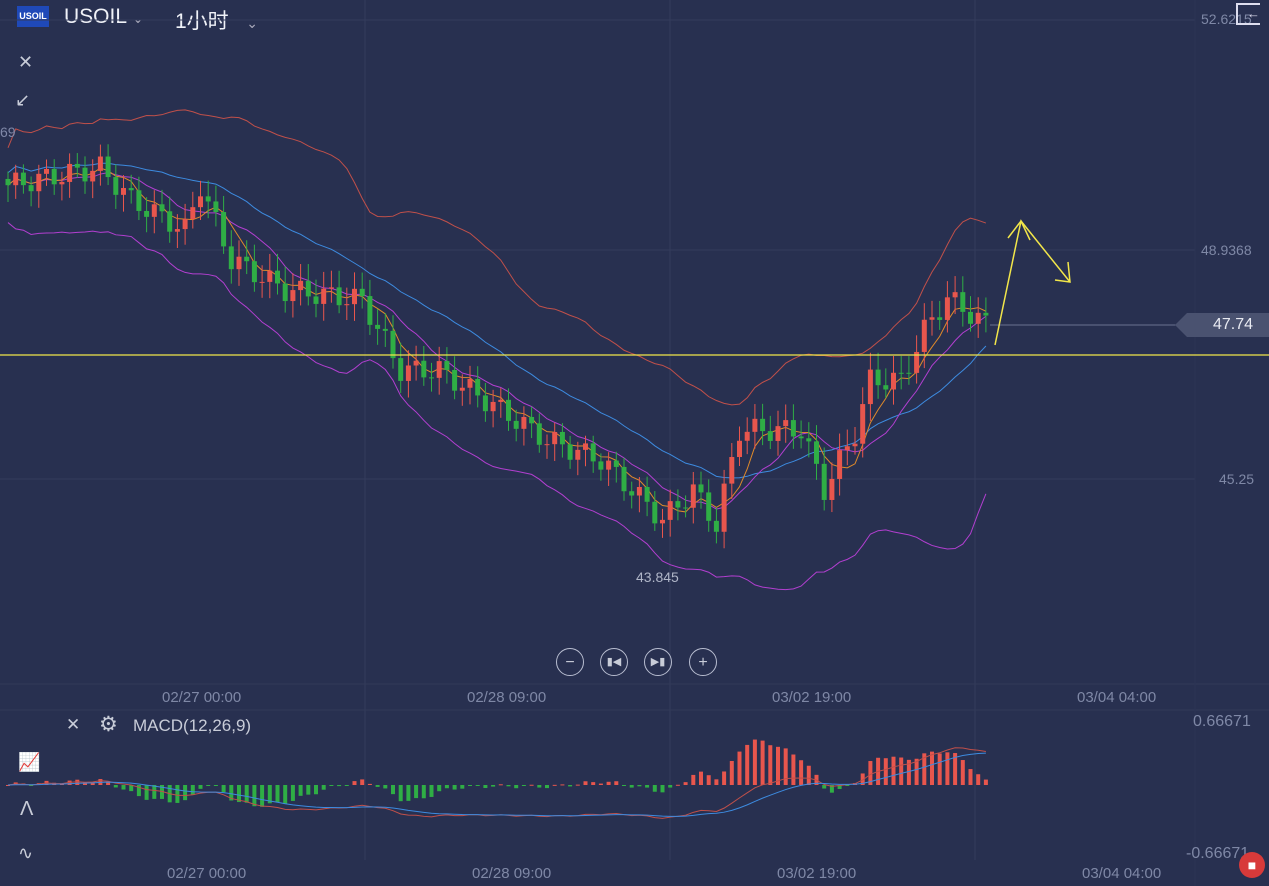 The image size is (1269, 886). What do you see at coordinates (1248, 14) in the screenshot?
I see `collapse-panel-icon: ←` at bounding box center [1248, 14].